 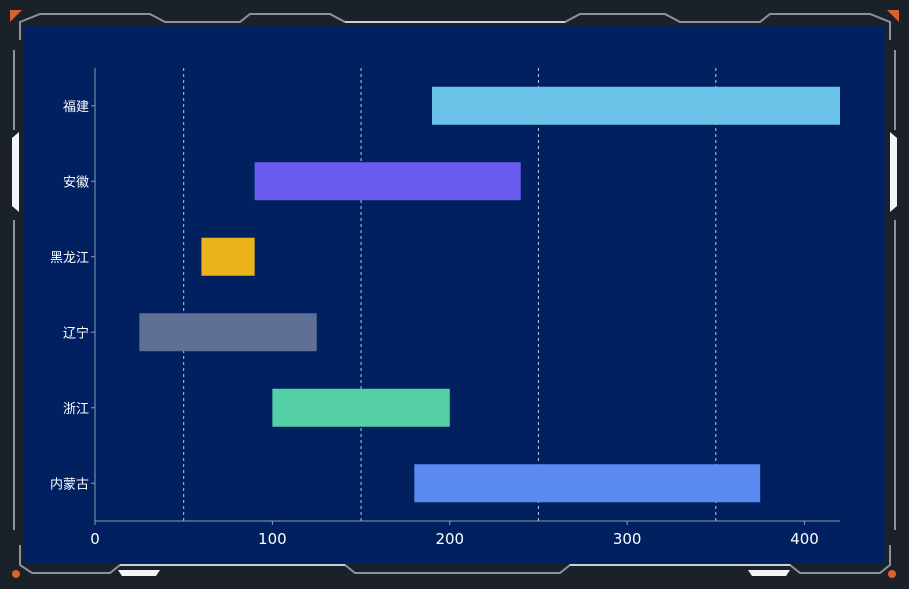 I want to click on x-tick-label: 200, so click(x=449, y=539).